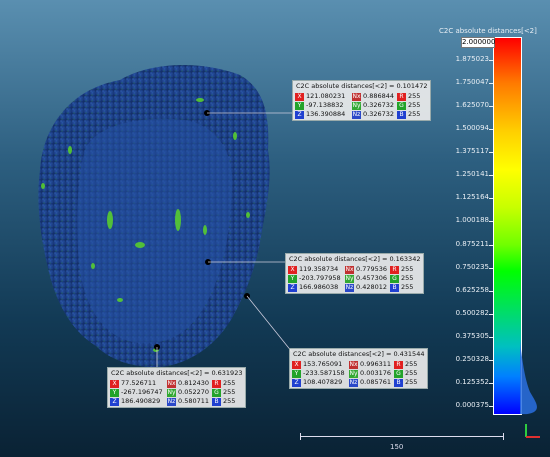  Describe the element at coordinates (361, 105) in the screenshot. I see `coordinate-row-y: Y -97.138832 Ny 0.326732 G 255` at that location.